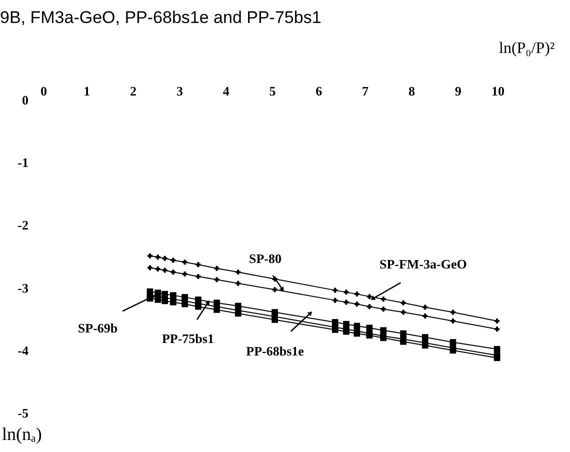  Describe the element at coordinates (23, 162) in the screenshot. I see `y-tick-label: -1` at that location.